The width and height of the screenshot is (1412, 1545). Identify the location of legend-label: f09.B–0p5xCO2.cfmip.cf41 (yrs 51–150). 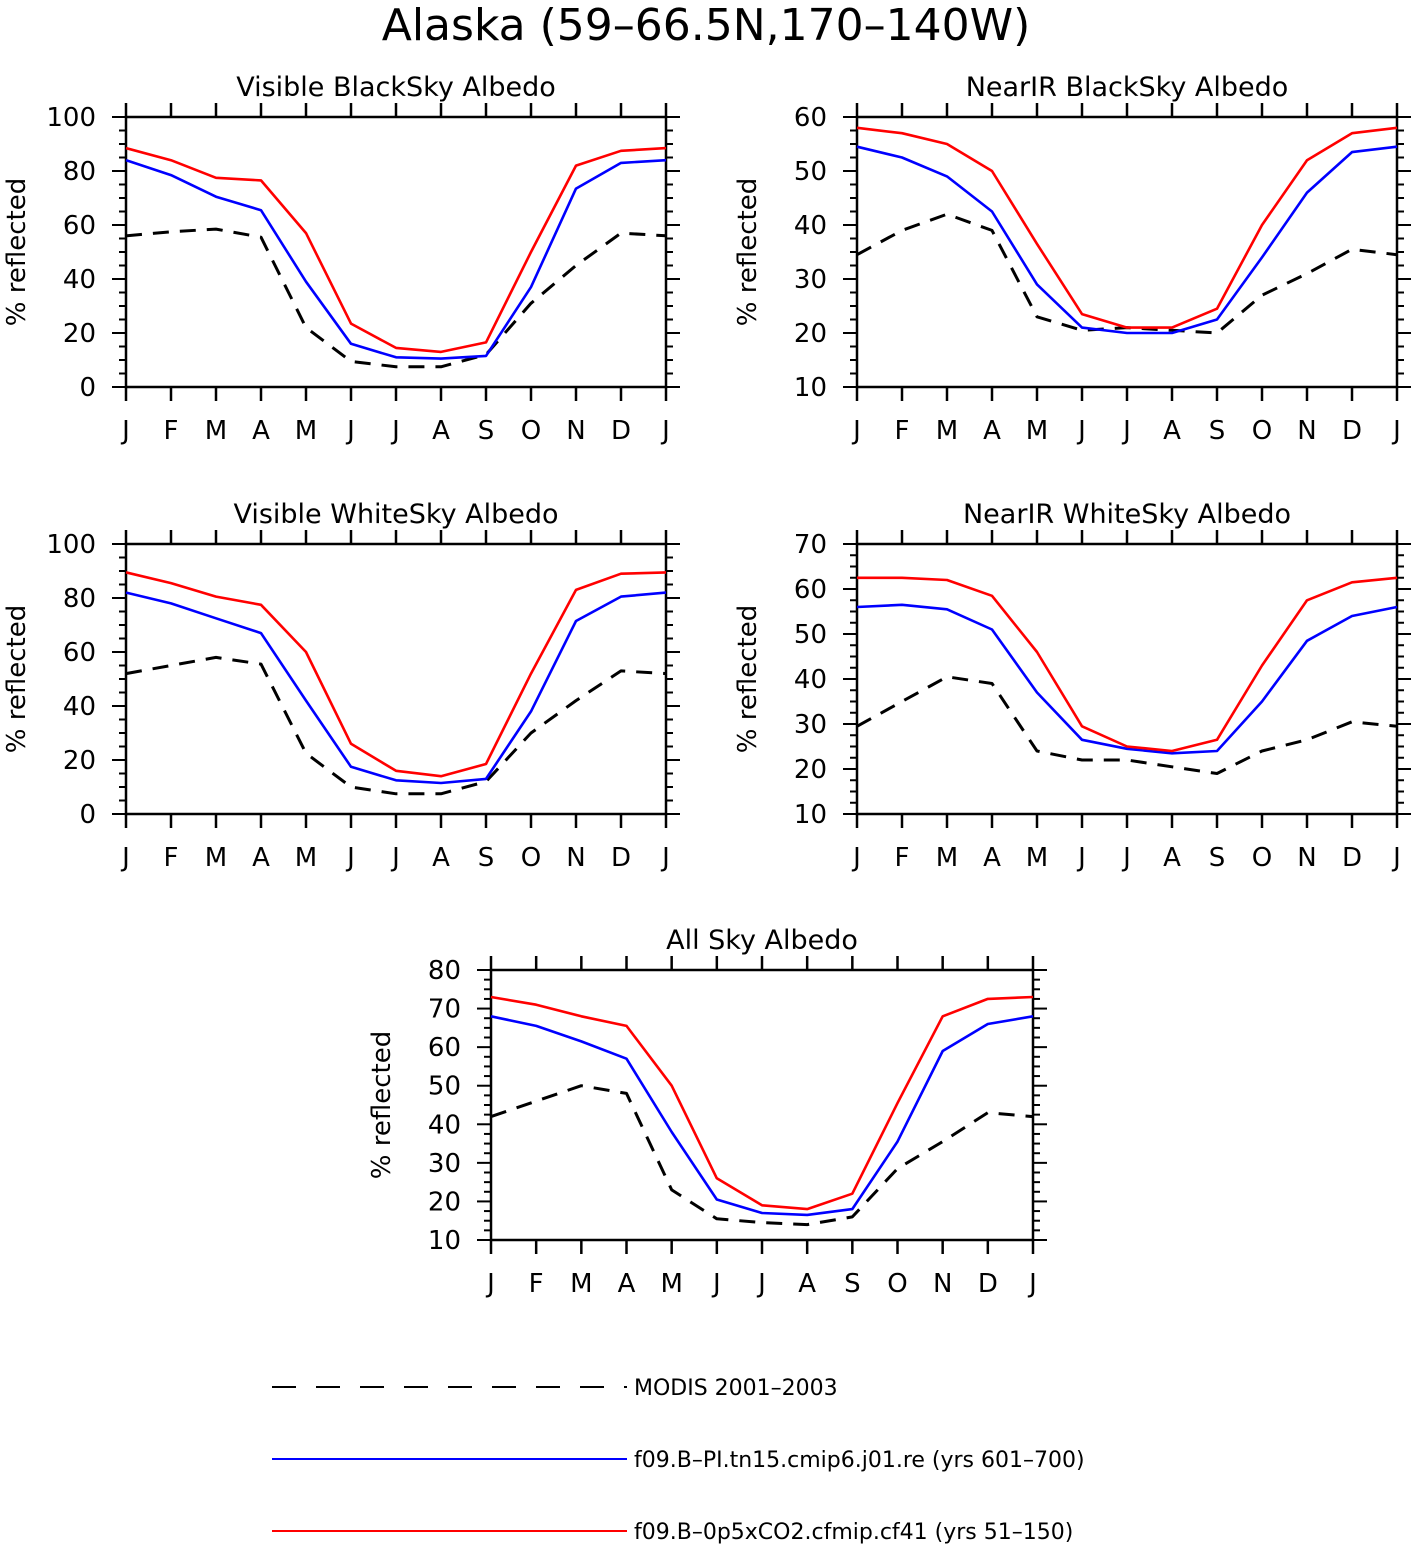
(853, 1532).